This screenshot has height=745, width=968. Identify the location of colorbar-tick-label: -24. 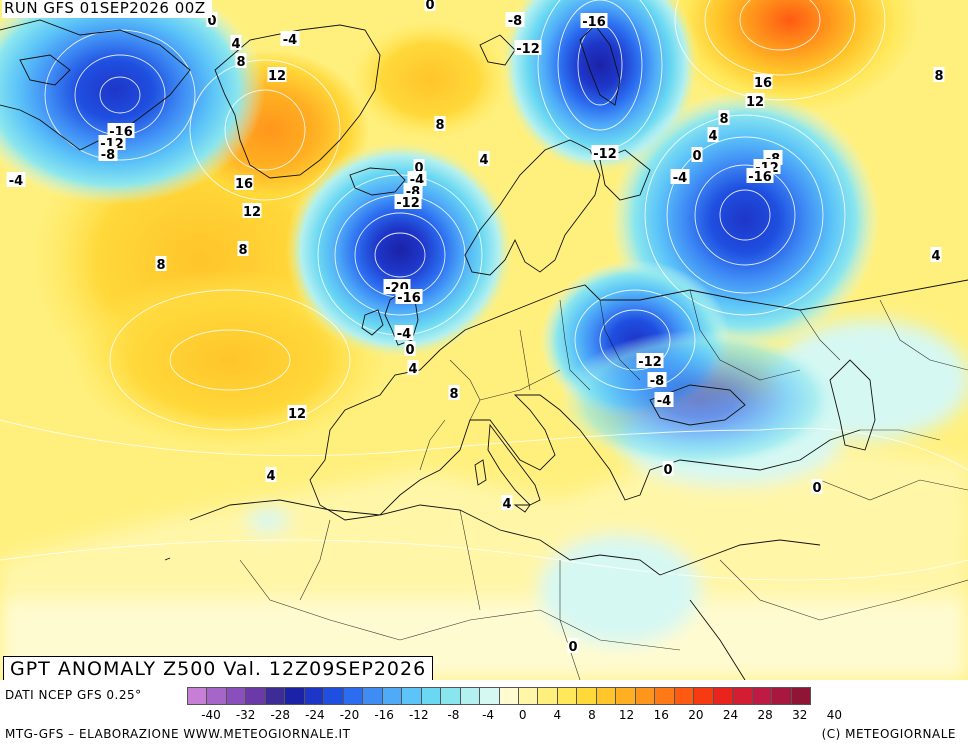
(315, 715).